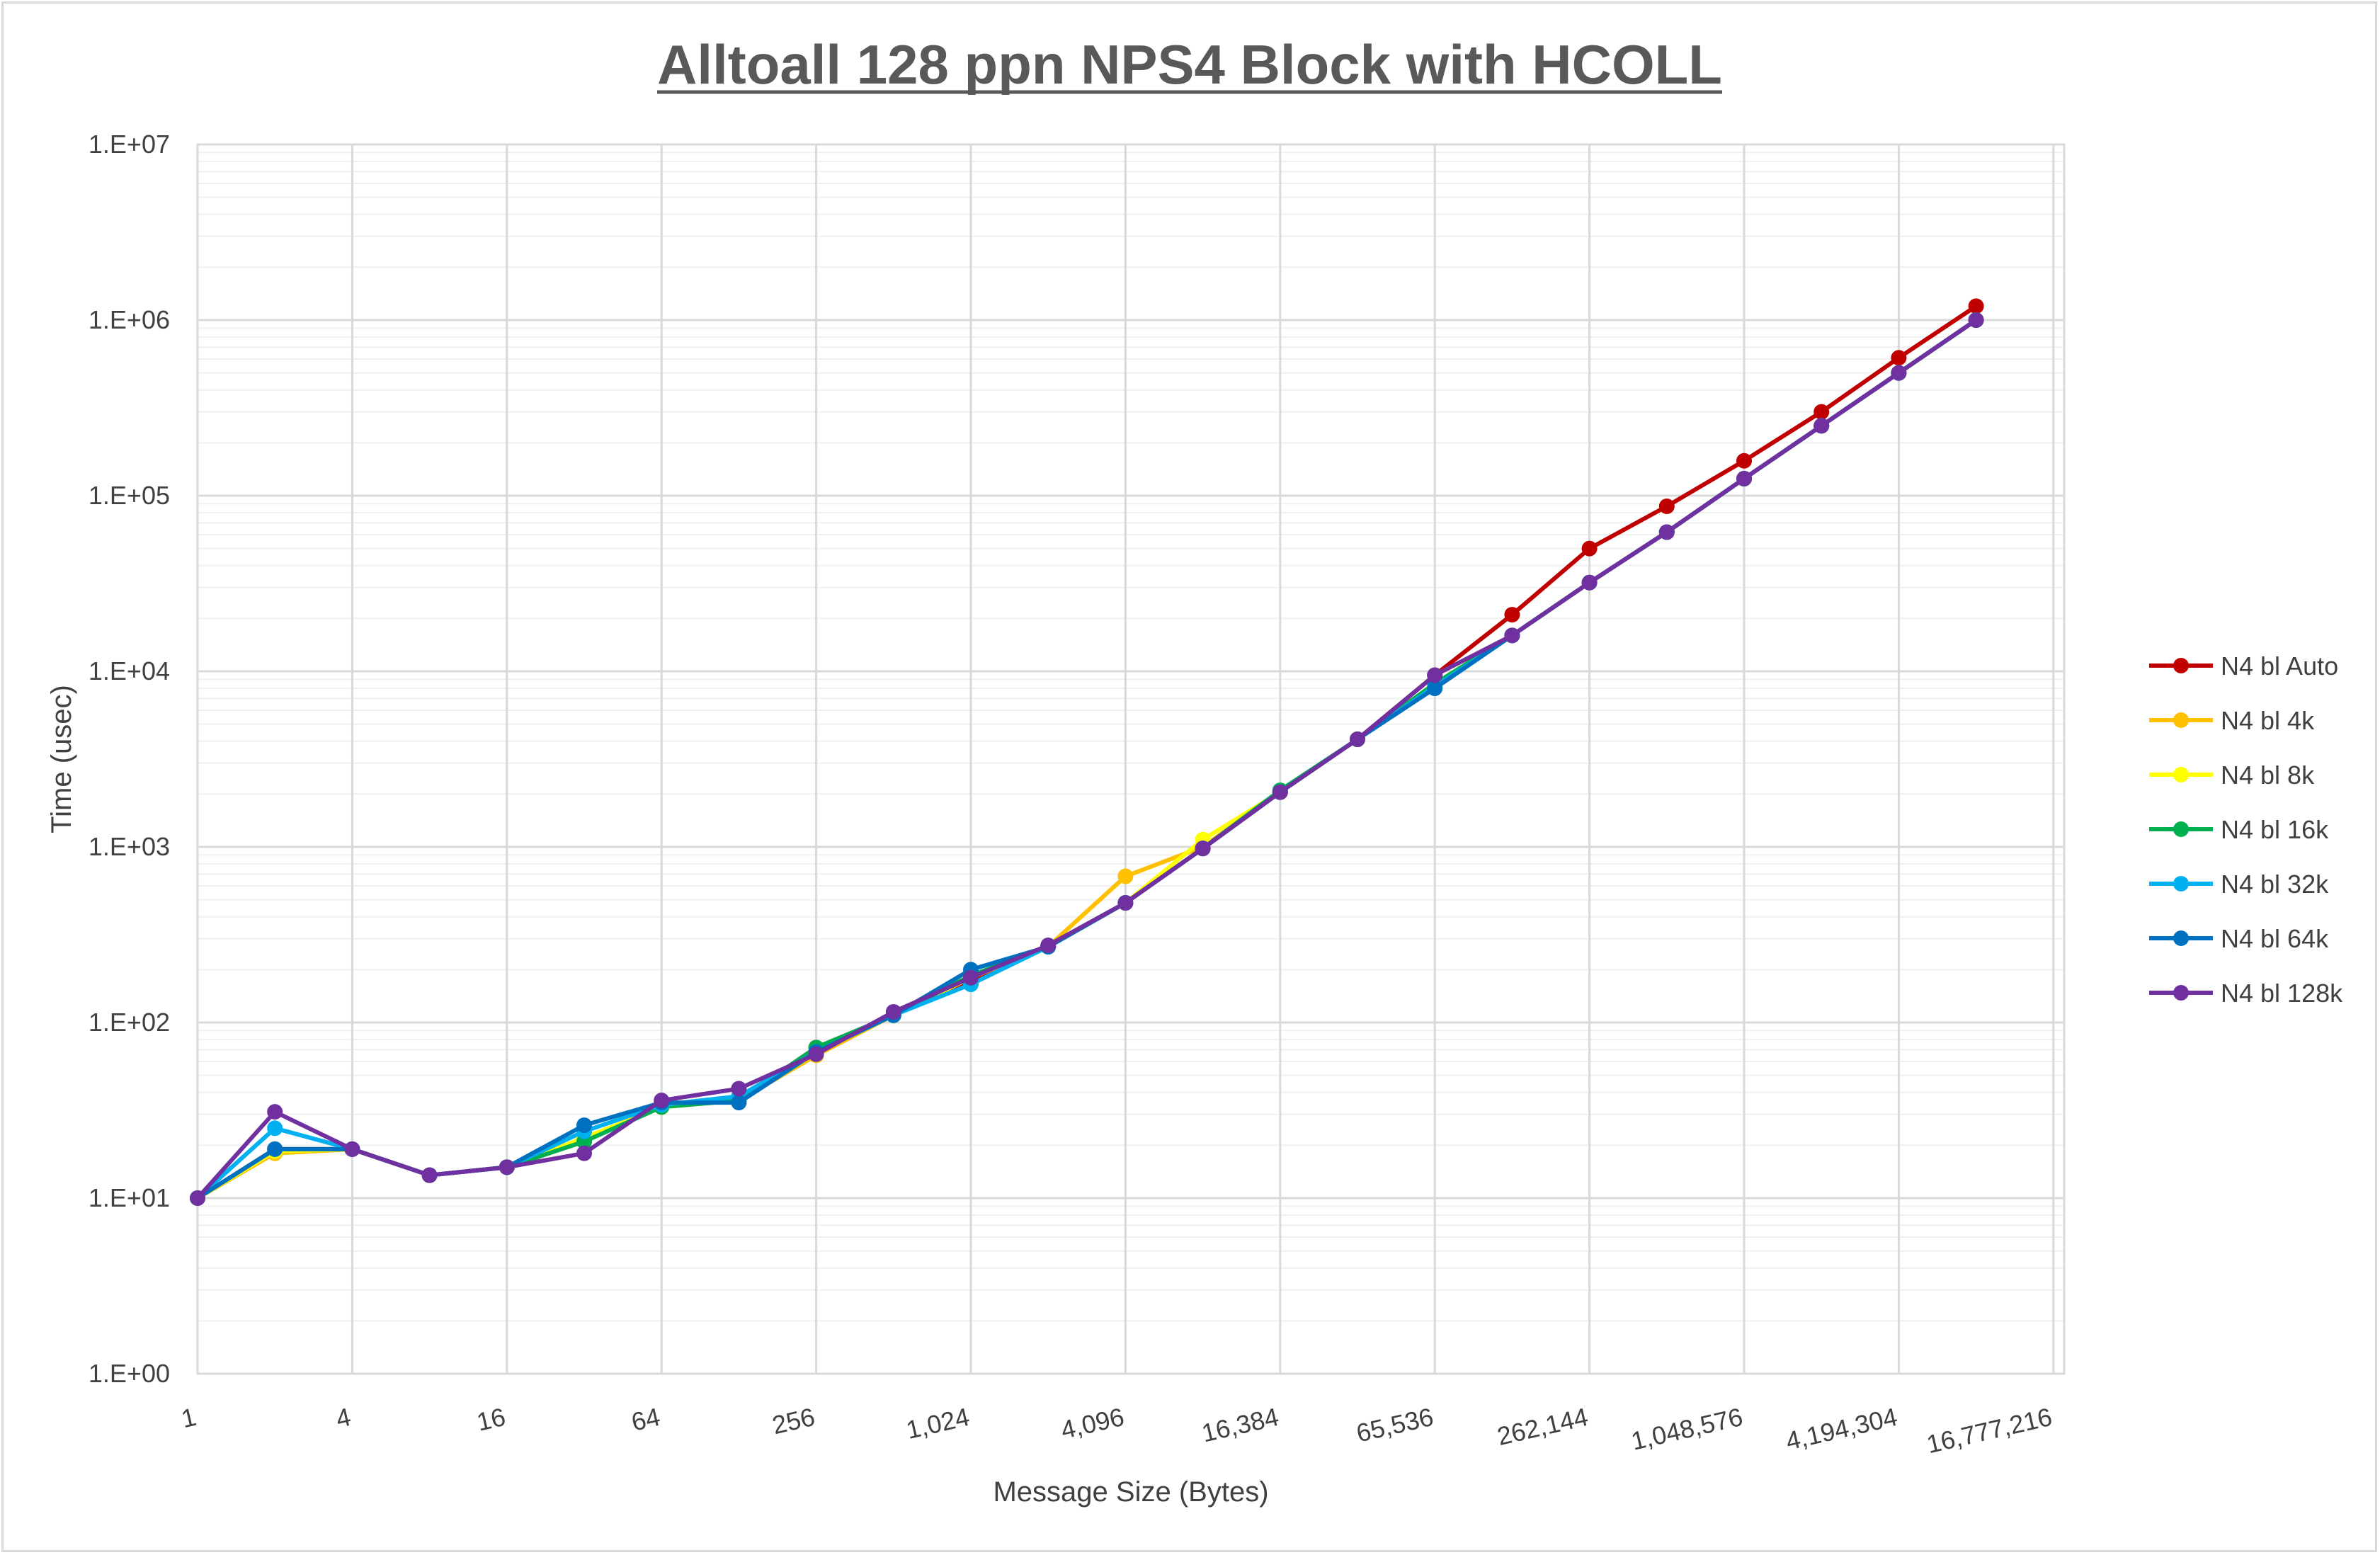 This screenshot has width=2380, height=1555. I want to click on y-tick-label: 1.E+06, so click(129, 319).